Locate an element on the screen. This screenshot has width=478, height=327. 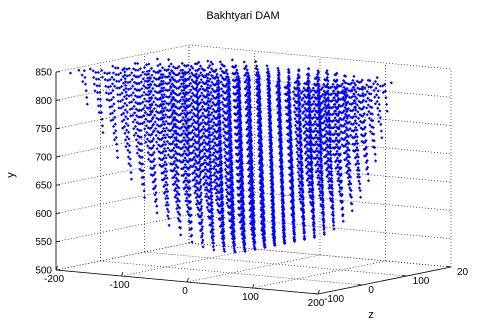
chart-title: Bakhtyari DAM is located at coordinates (242, 16).